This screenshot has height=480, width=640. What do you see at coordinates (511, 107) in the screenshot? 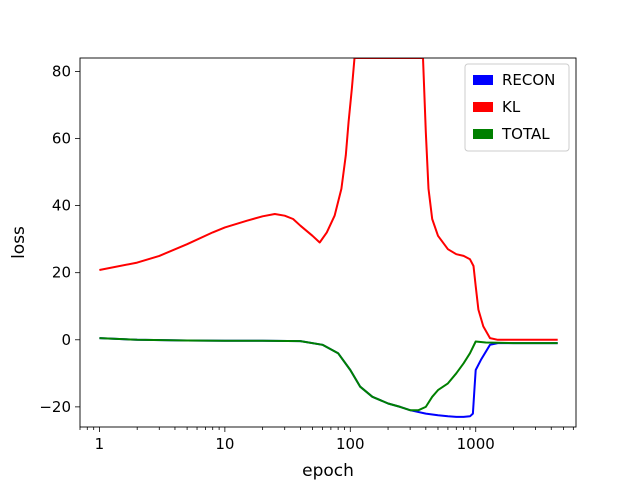
I see `legend-label-kl: KL` at bounding box center [511, 107].